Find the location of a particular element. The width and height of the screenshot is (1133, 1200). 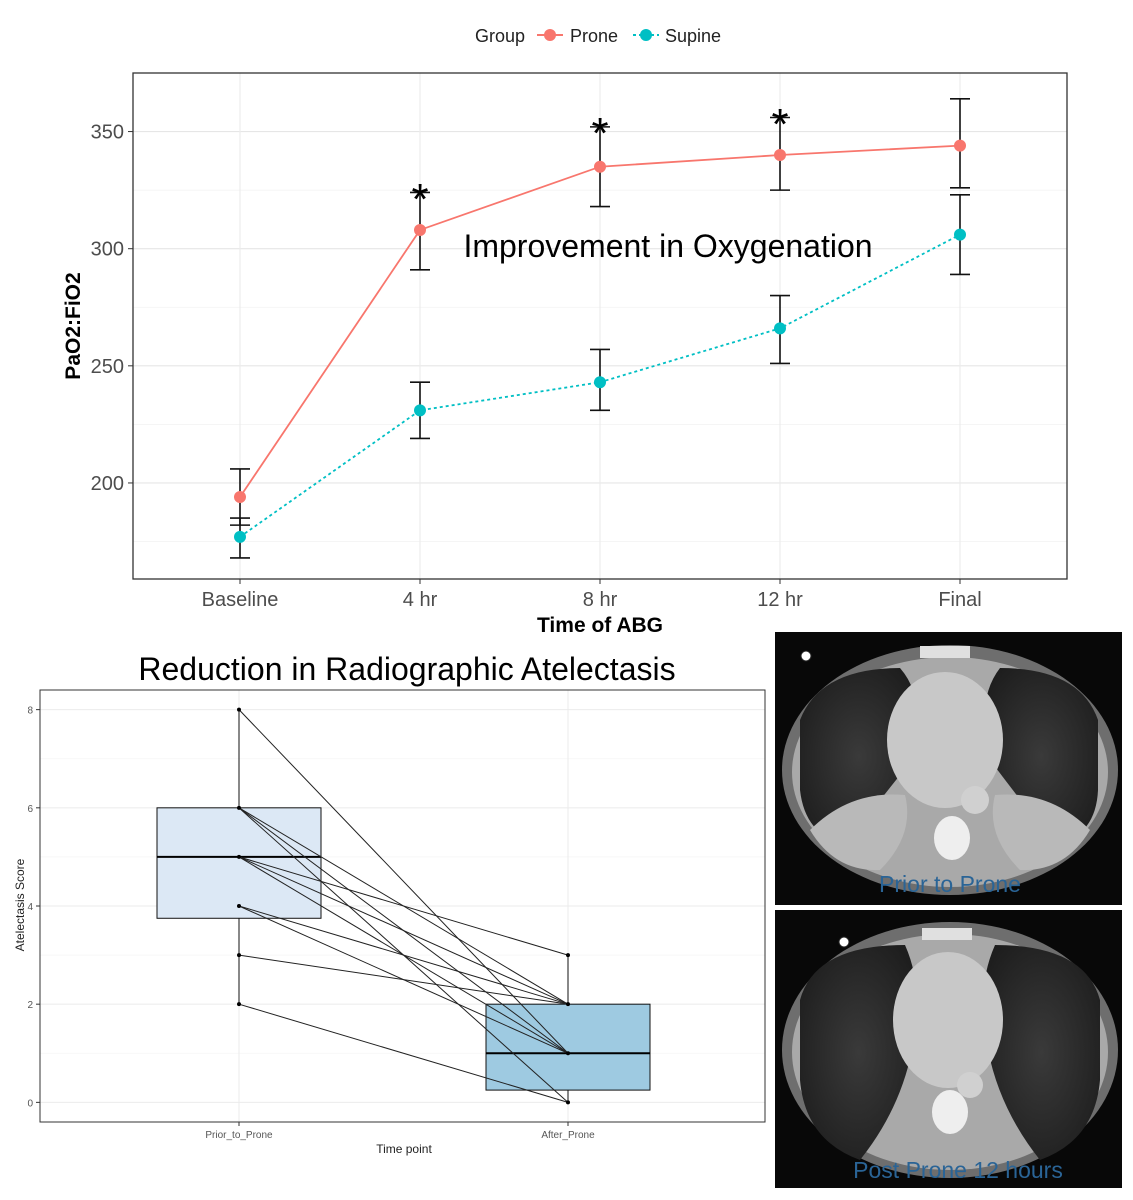

y-tick-label: 350 is located at coordinates (107, 133).